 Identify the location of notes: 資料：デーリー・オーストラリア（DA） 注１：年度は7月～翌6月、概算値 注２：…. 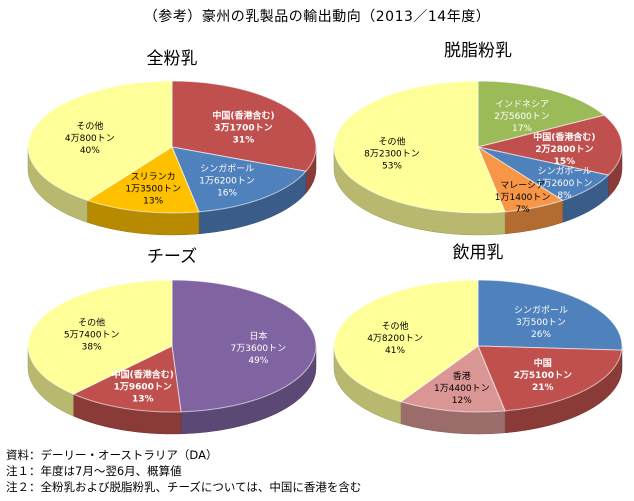
(183, 471).